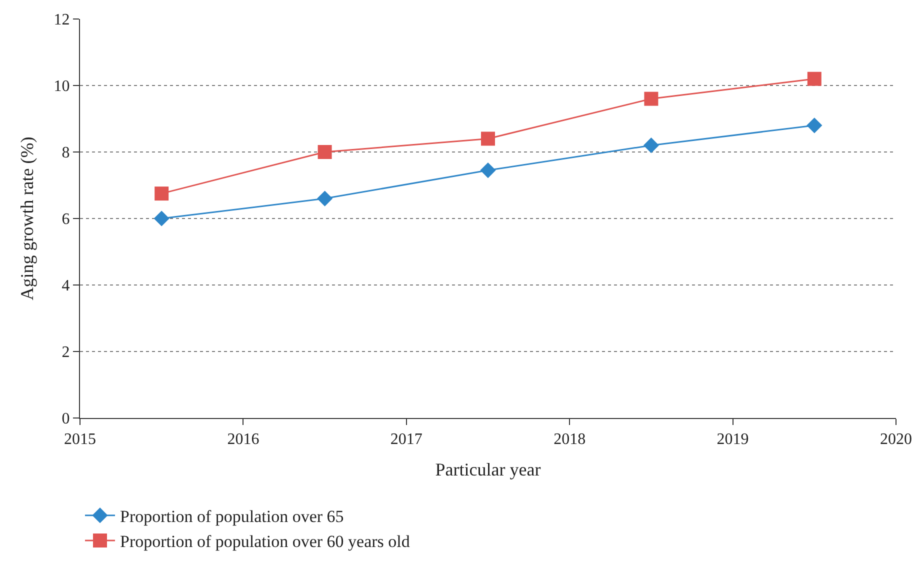 The height and width of the screenshot is (571, 924). I want to click on legend-label: Proportion of population over 65, so click(232, 516).